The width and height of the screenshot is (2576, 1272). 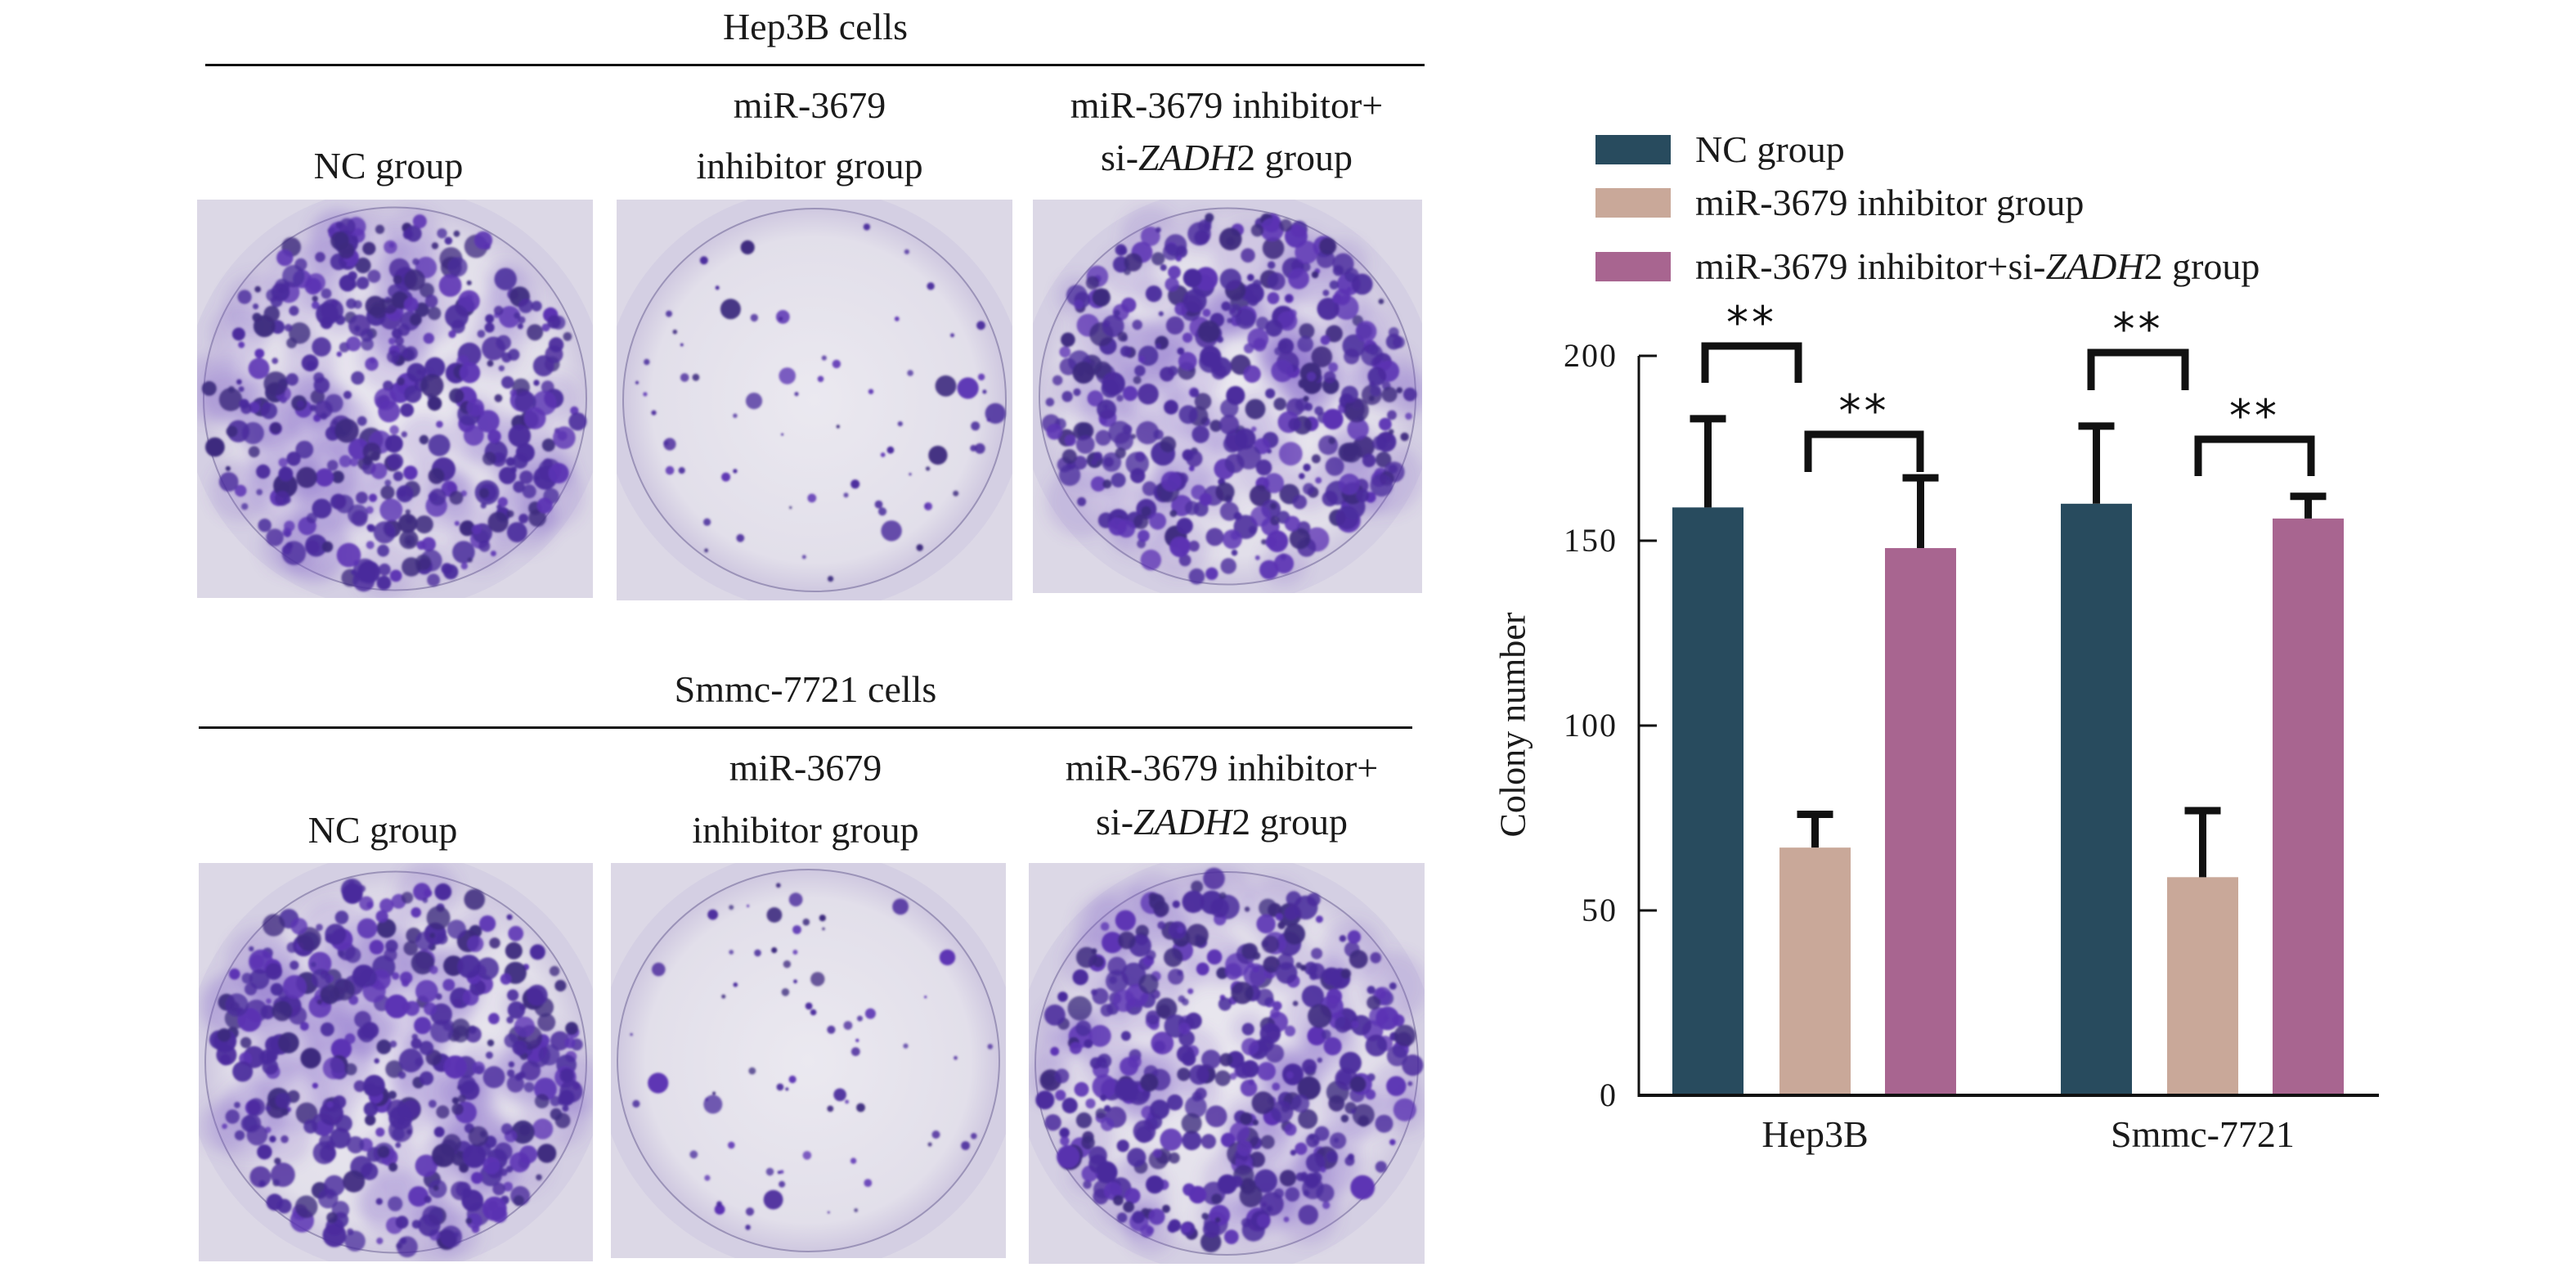 What do you see at coordinates (1633, 203) in the screenshot?
I see `legend-swatch-inhibitor` at bounding box center [1633, 203].